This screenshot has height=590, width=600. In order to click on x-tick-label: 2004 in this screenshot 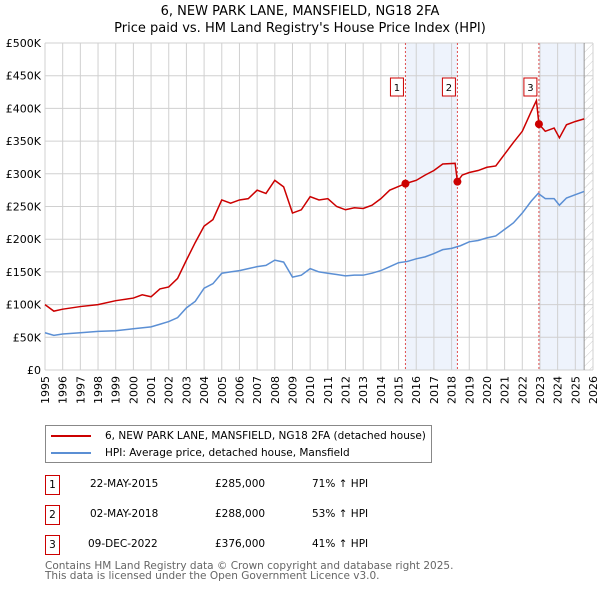, I will do `click(204, 390)`.